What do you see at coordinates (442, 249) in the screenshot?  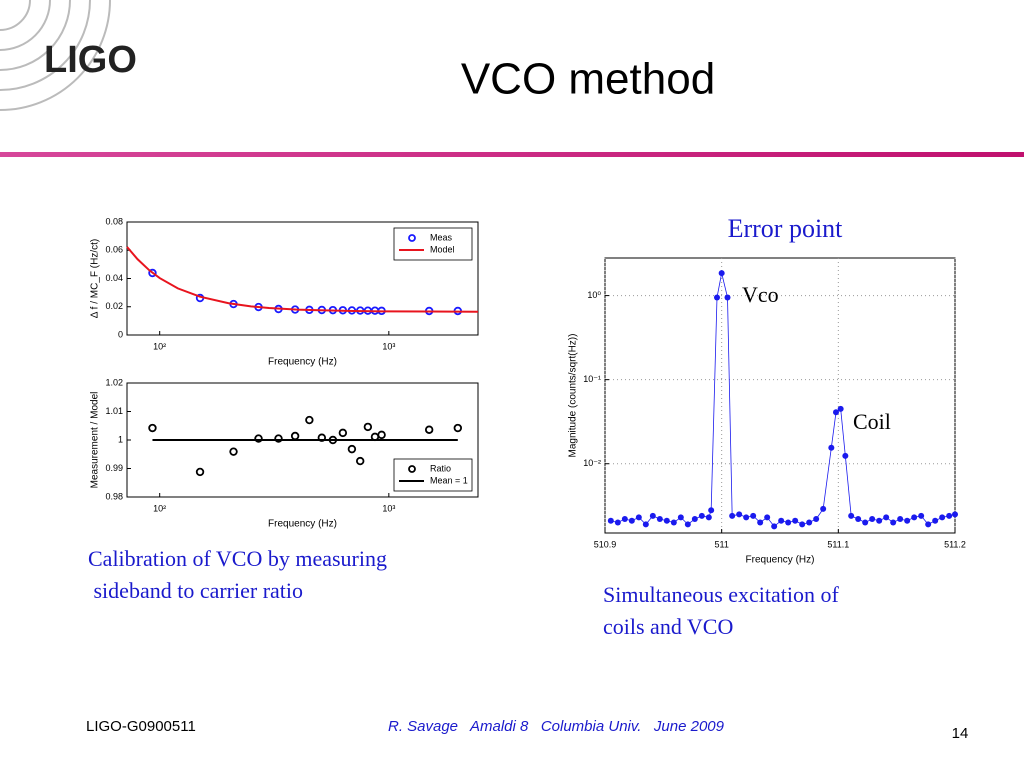 I see `legend-label: Model` at bounding box center [442, 249].